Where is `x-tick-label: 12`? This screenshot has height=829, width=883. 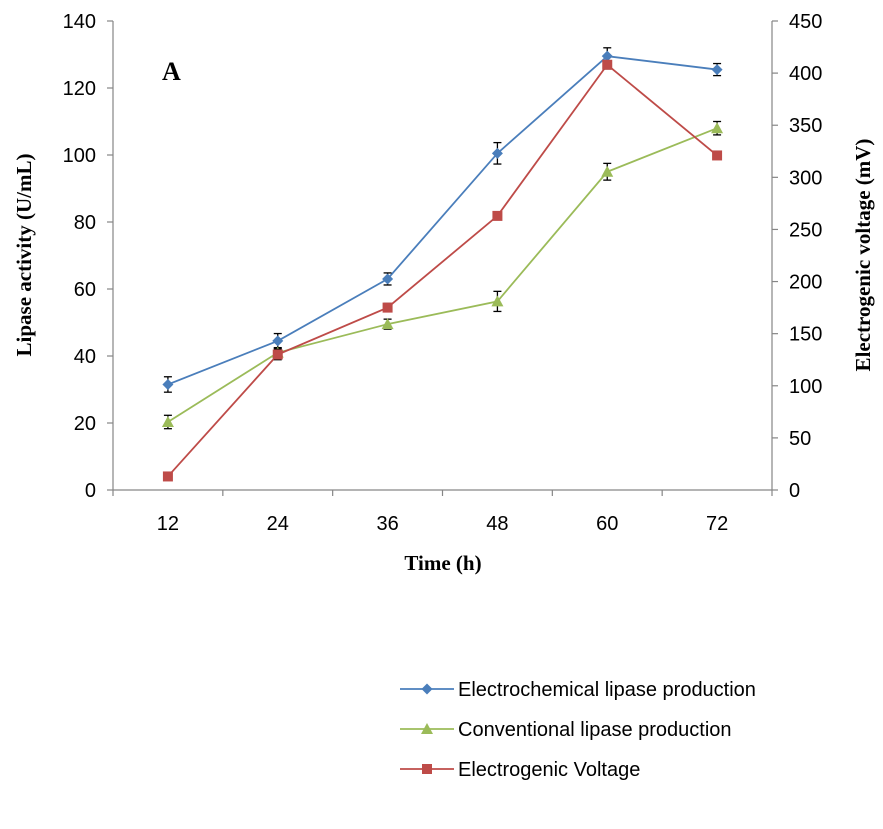 x-tick-label: 12 is located at coordinates (168, 524).